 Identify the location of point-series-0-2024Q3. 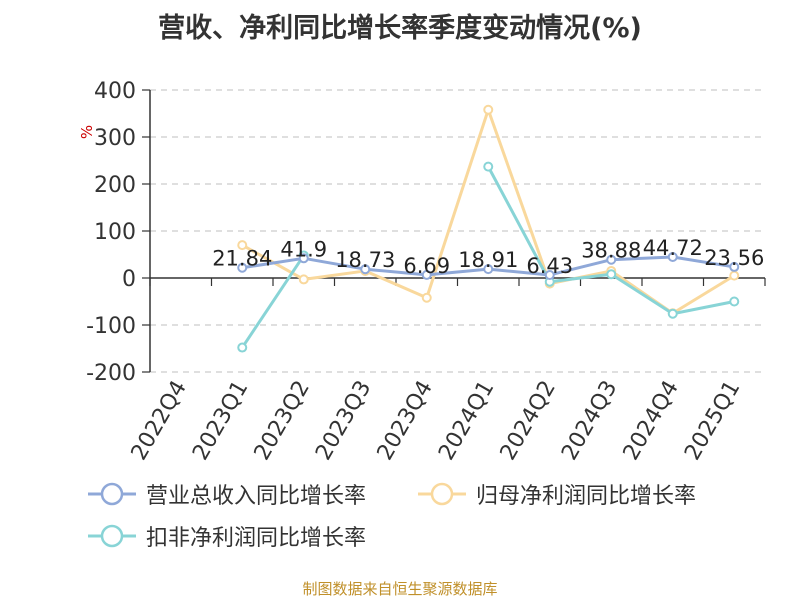
(611, 259).